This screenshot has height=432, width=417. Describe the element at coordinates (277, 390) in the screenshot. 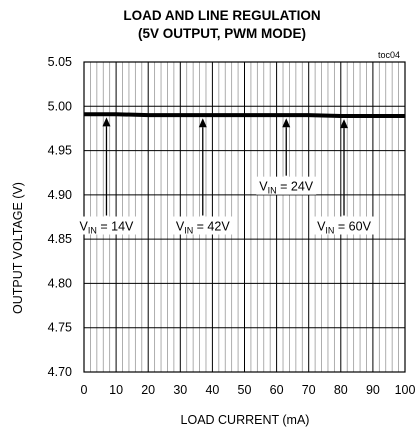

I see `x-tick-label: 60` at that location.